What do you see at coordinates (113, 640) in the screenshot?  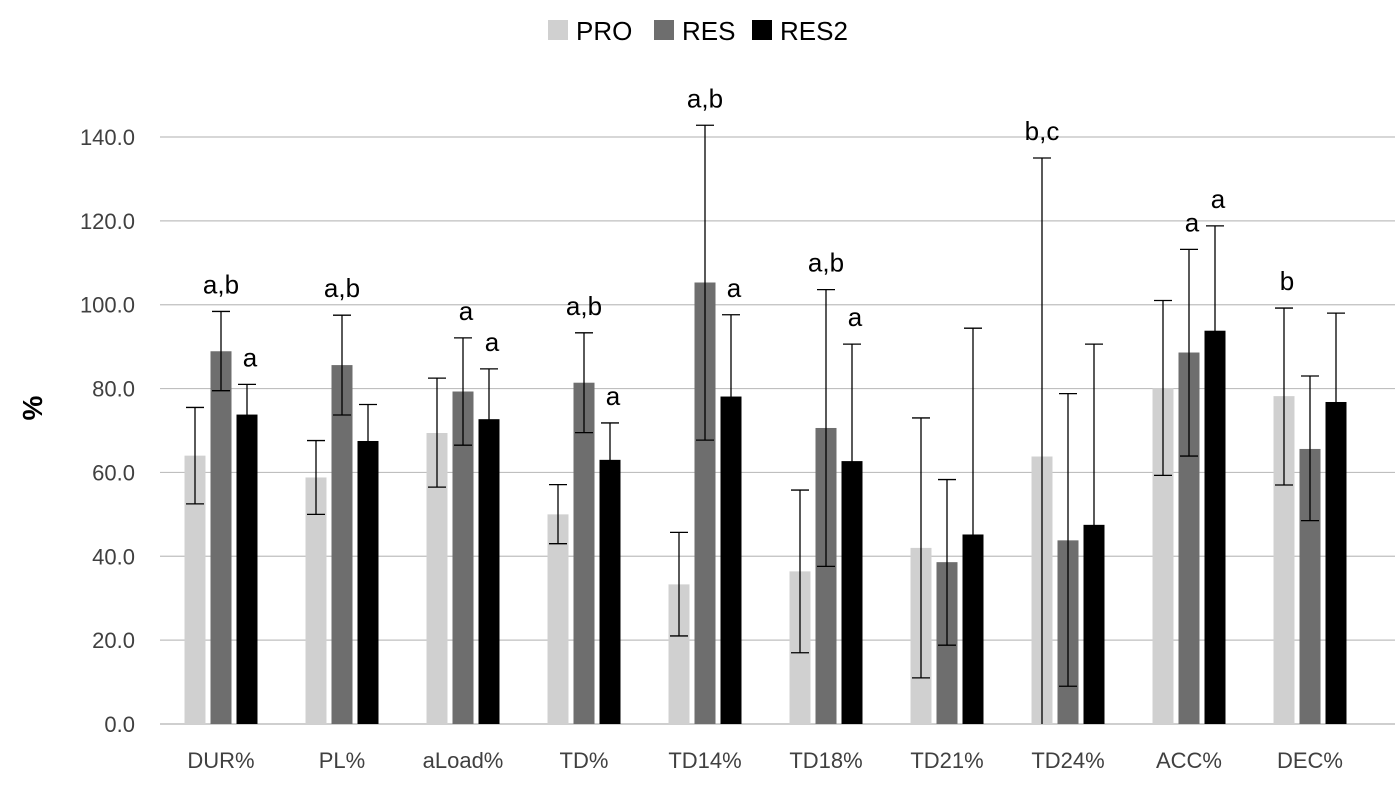 I see `y-tick-label: 20.0` at bounding box center [113, 640].